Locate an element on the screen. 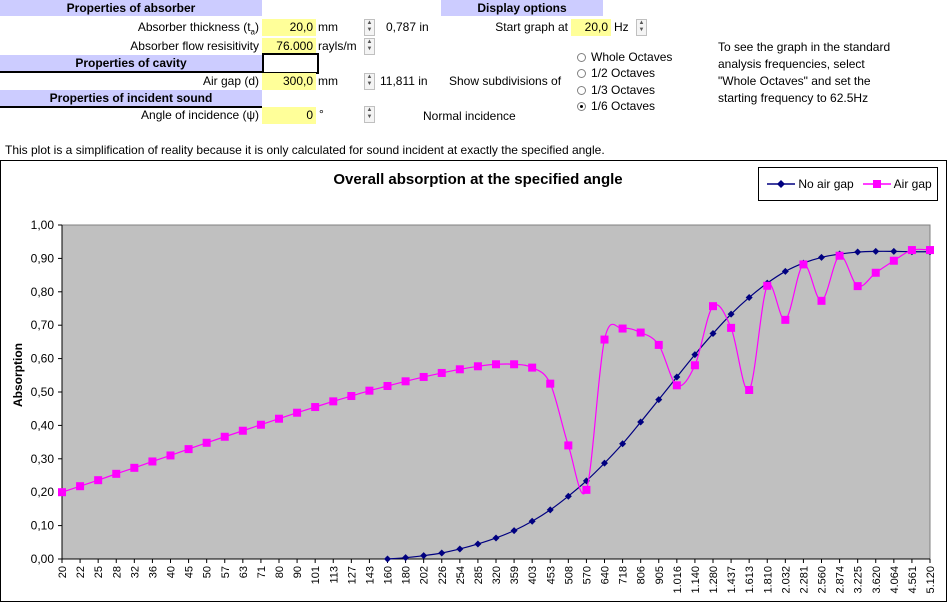  x-tick-label: 718 is located at coordinates (624, 575).